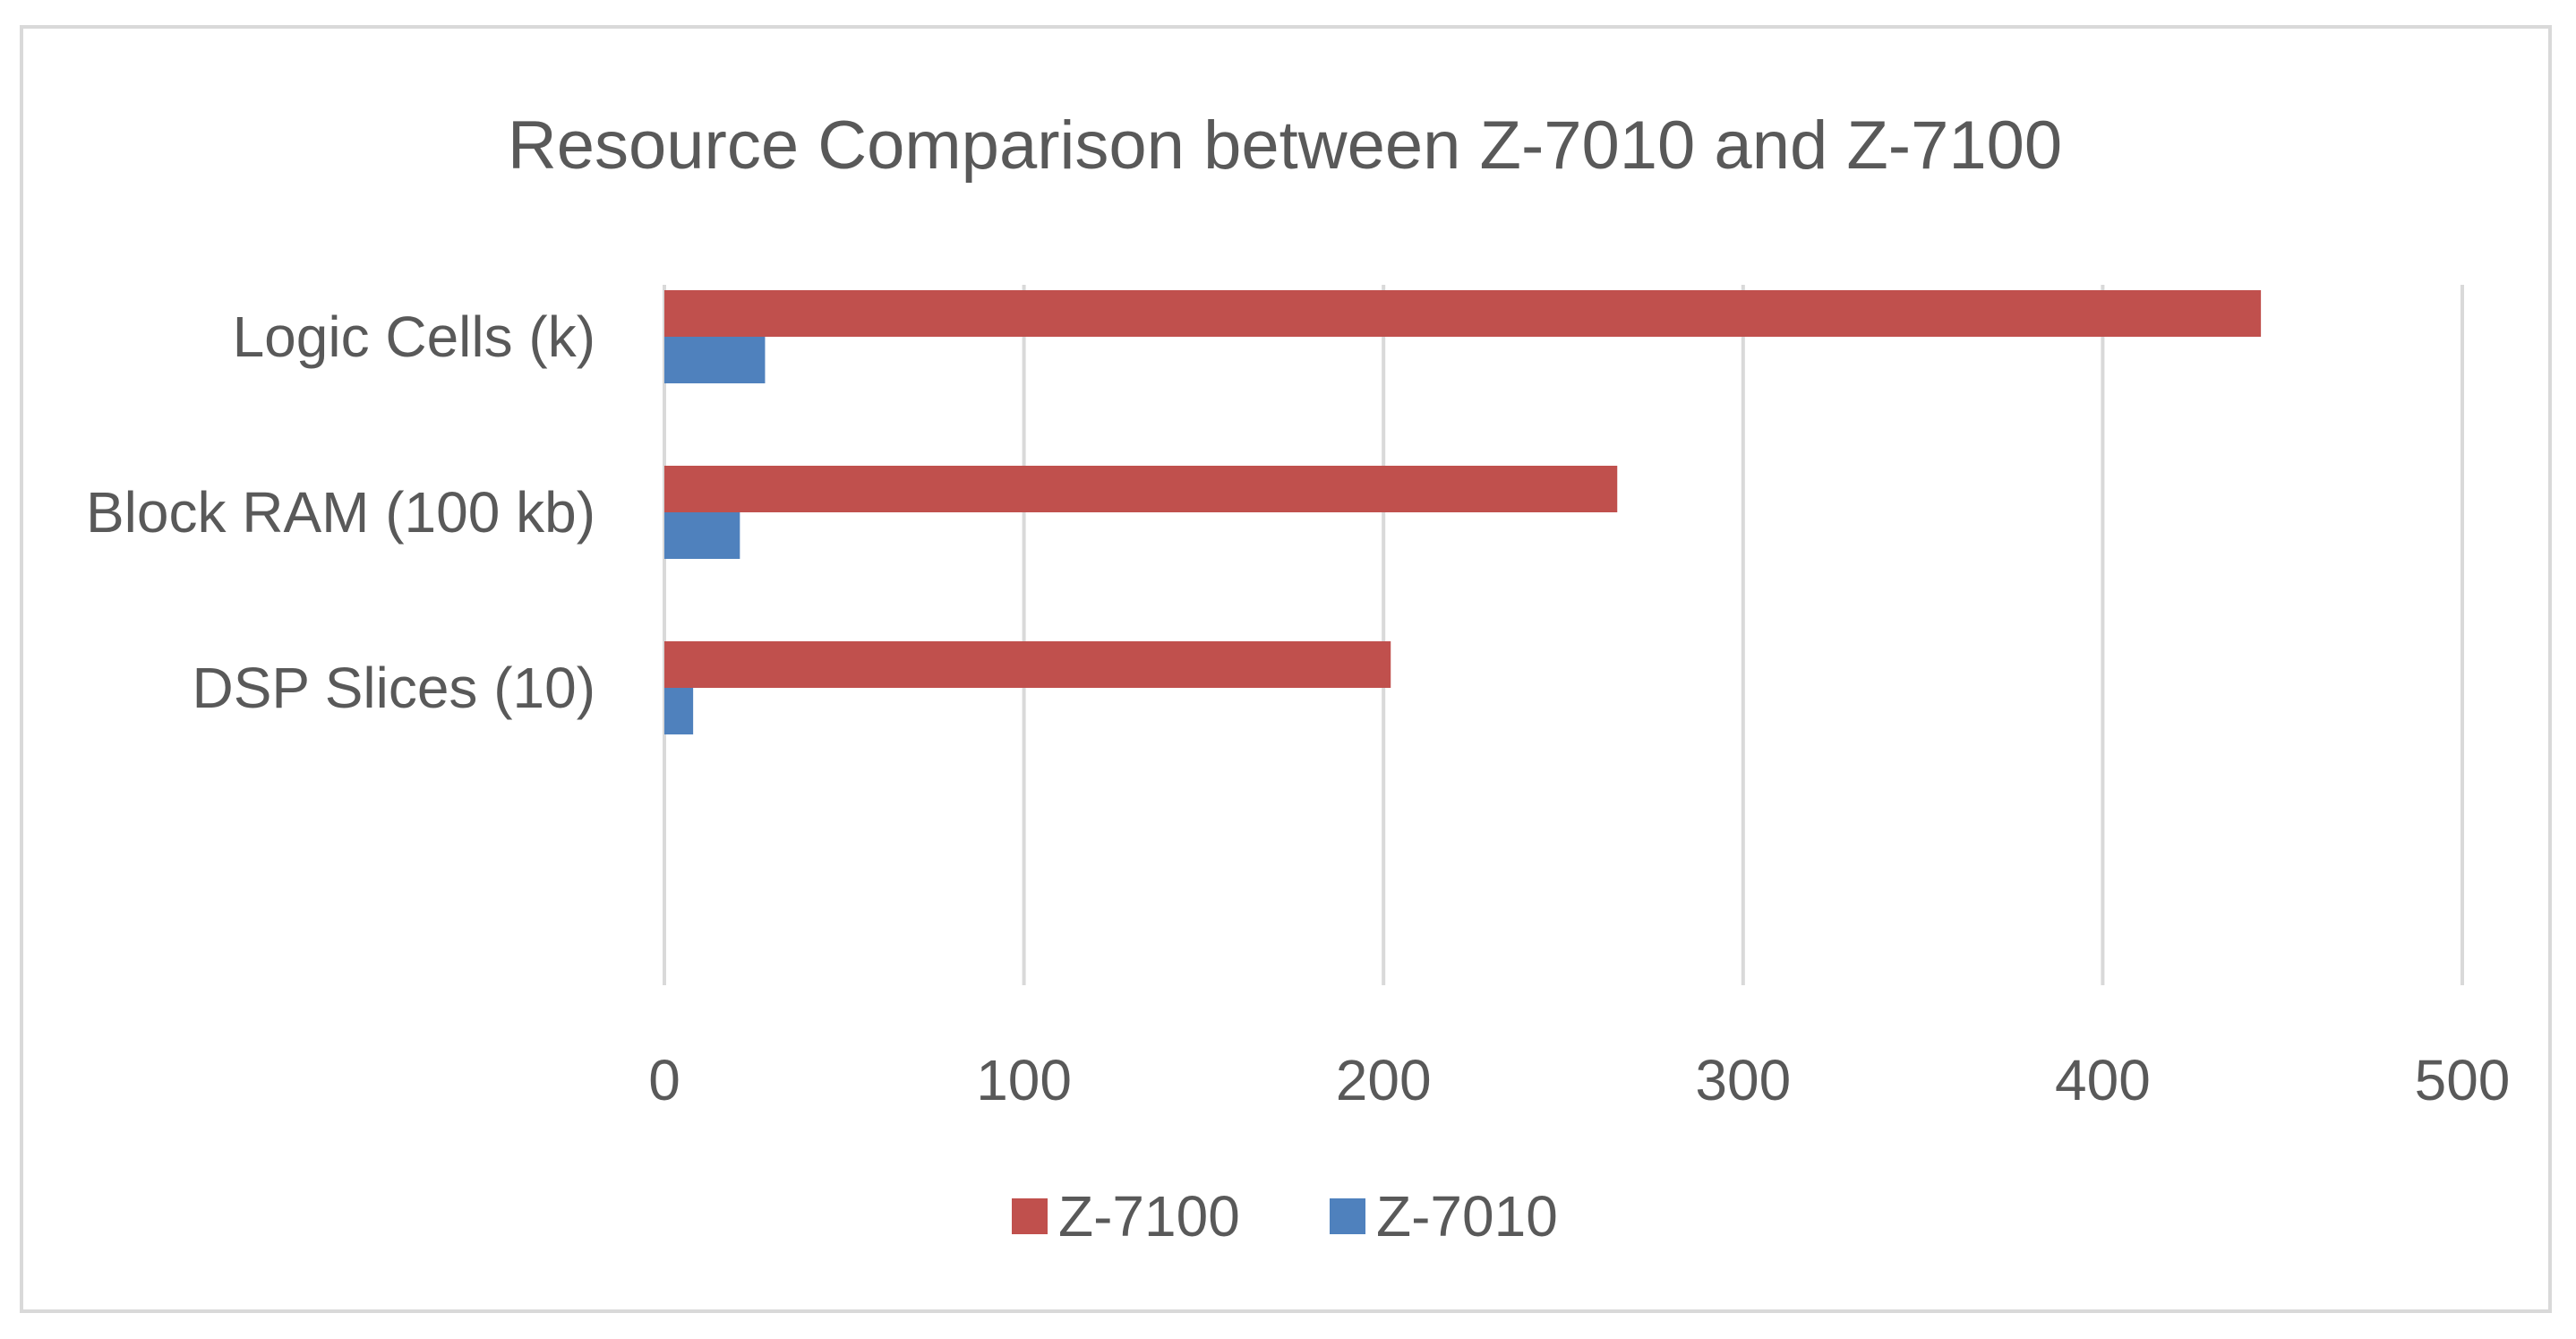 The height and width of the screenshot is (1339, 2576). I want to click on x-tick-label: 100, so click(1024, 1080).